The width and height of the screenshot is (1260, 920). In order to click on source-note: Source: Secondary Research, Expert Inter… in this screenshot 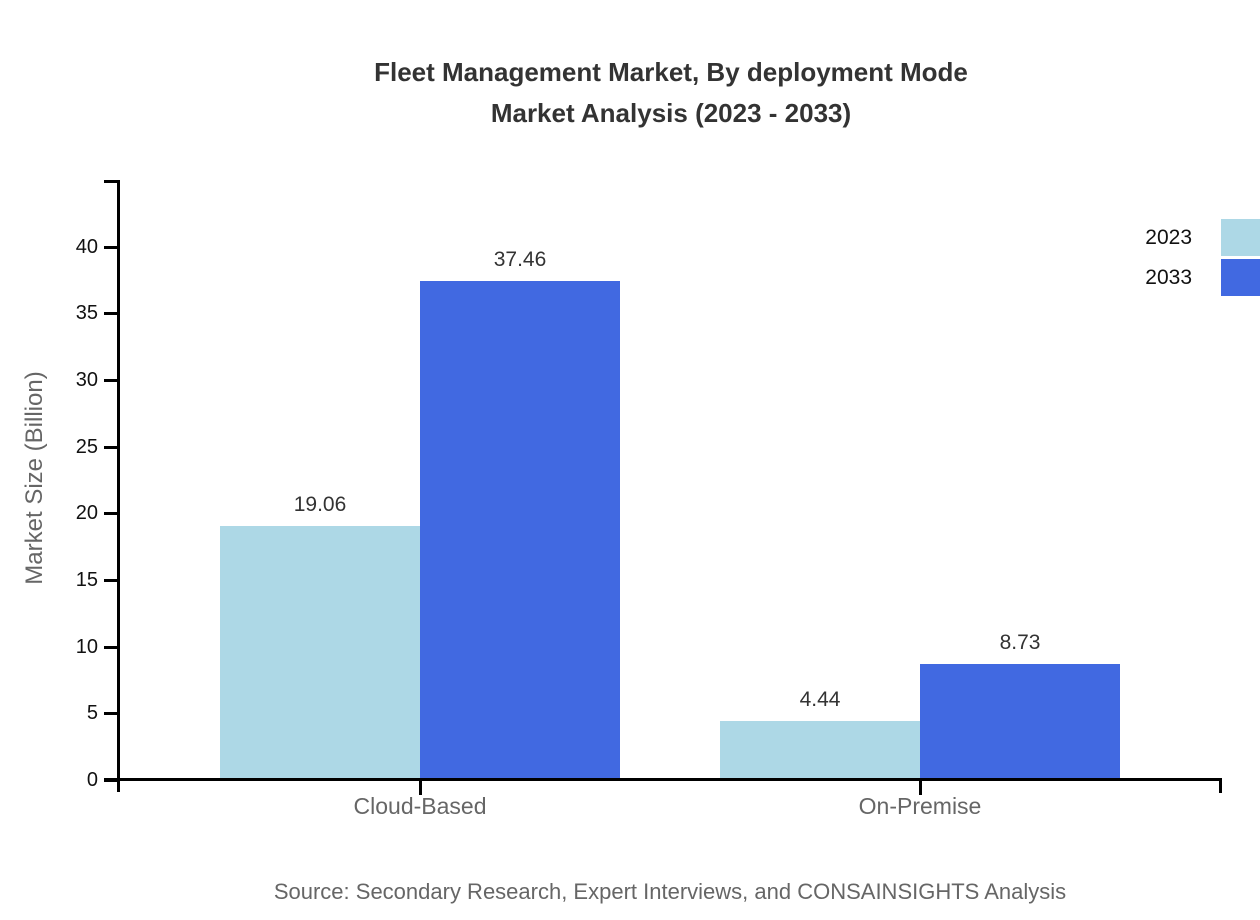, I will do `click(670, 891)`.